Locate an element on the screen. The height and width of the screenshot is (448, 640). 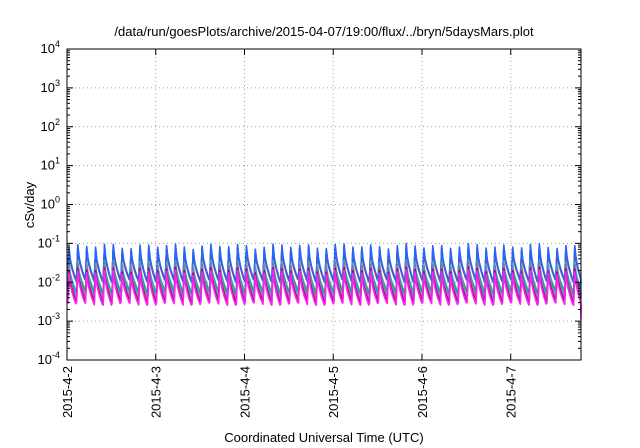
x-tick-label: 2015-4-2 is located at coordinates (67, 392).